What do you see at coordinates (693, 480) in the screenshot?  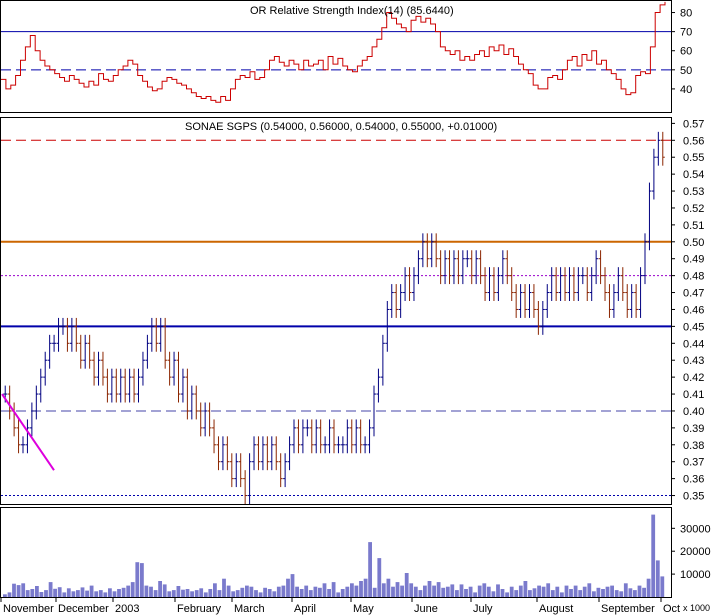 I see `price-tick-label: 0.36` at bounding box center [693, 480].